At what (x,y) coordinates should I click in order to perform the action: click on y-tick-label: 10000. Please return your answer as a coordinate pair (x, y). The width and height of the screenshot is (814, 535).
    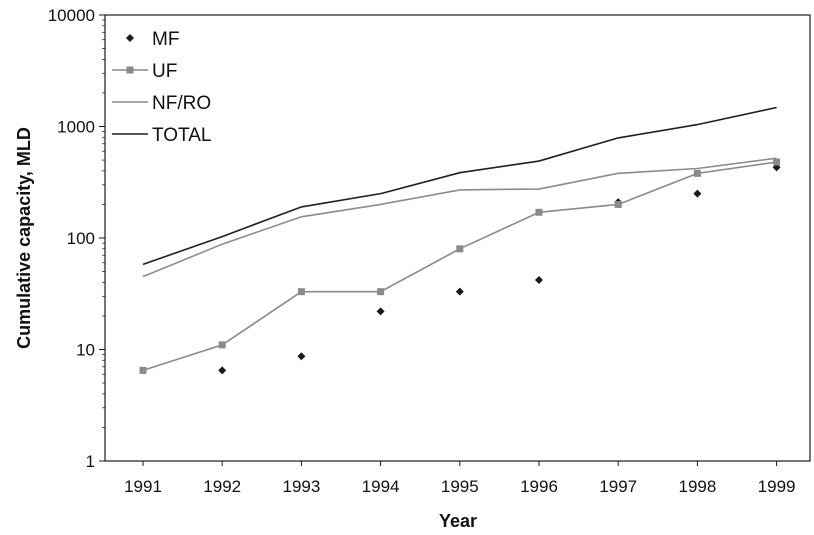
    Looking at the image, I should click on (71, 15).